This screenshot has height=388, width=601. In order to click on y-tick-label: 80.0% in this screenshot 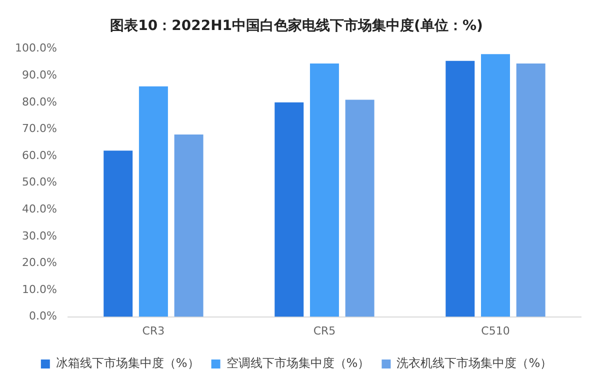, I will do `click(39, 101)`.